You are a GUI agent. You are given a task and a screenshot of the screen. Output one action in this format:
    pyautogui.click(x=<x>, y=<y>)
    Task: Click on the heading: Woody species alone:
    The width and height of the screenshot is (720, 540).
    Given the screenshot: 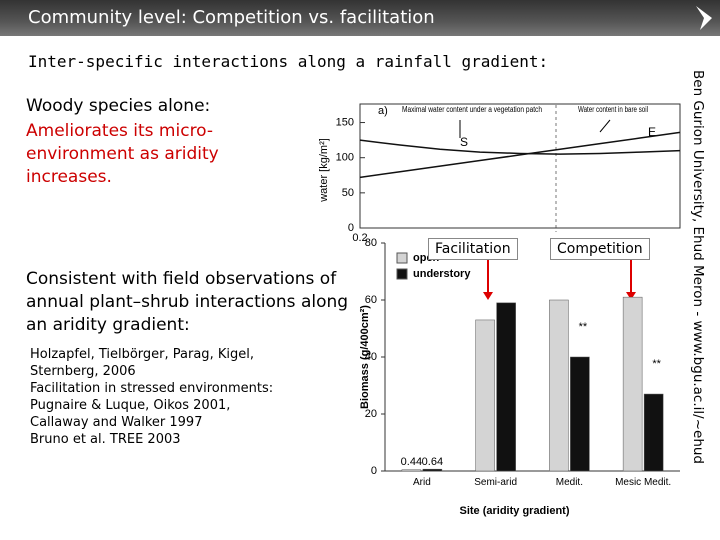 What is the action you would take?
    pyautogui.click(x=118, y=106)
    